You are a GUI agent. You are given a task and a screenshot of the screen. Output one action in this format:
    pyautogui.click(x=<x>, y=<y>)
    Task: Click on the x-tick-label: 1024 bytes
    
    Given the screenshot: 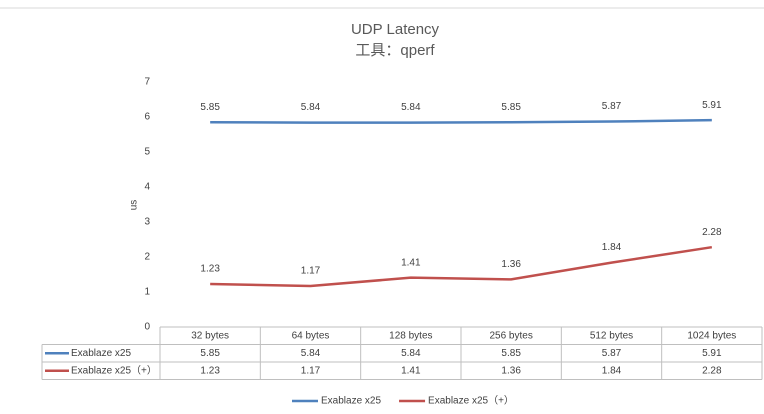 What is the action you would take?
    pyautogui.click(x=711, y=335)
    